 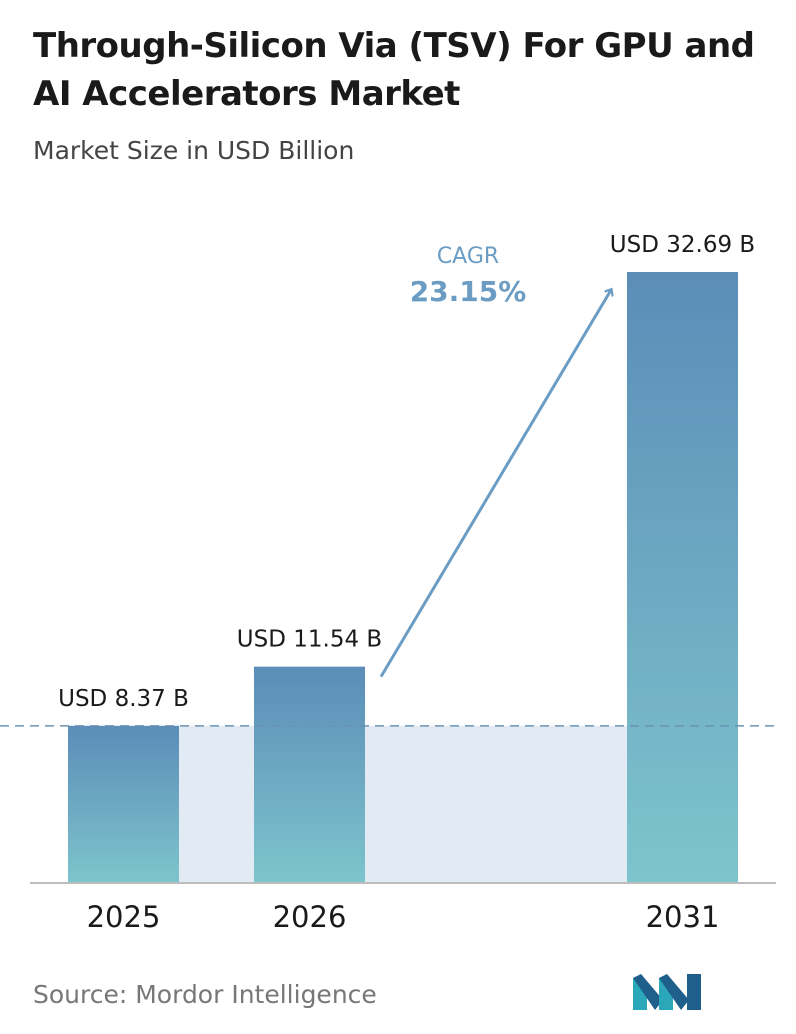 What do you see at coordinates (194, 150) in the screenshot?
I see `chart-subtitle: Market Size in USD Billion` at bounding box center [194, 150].